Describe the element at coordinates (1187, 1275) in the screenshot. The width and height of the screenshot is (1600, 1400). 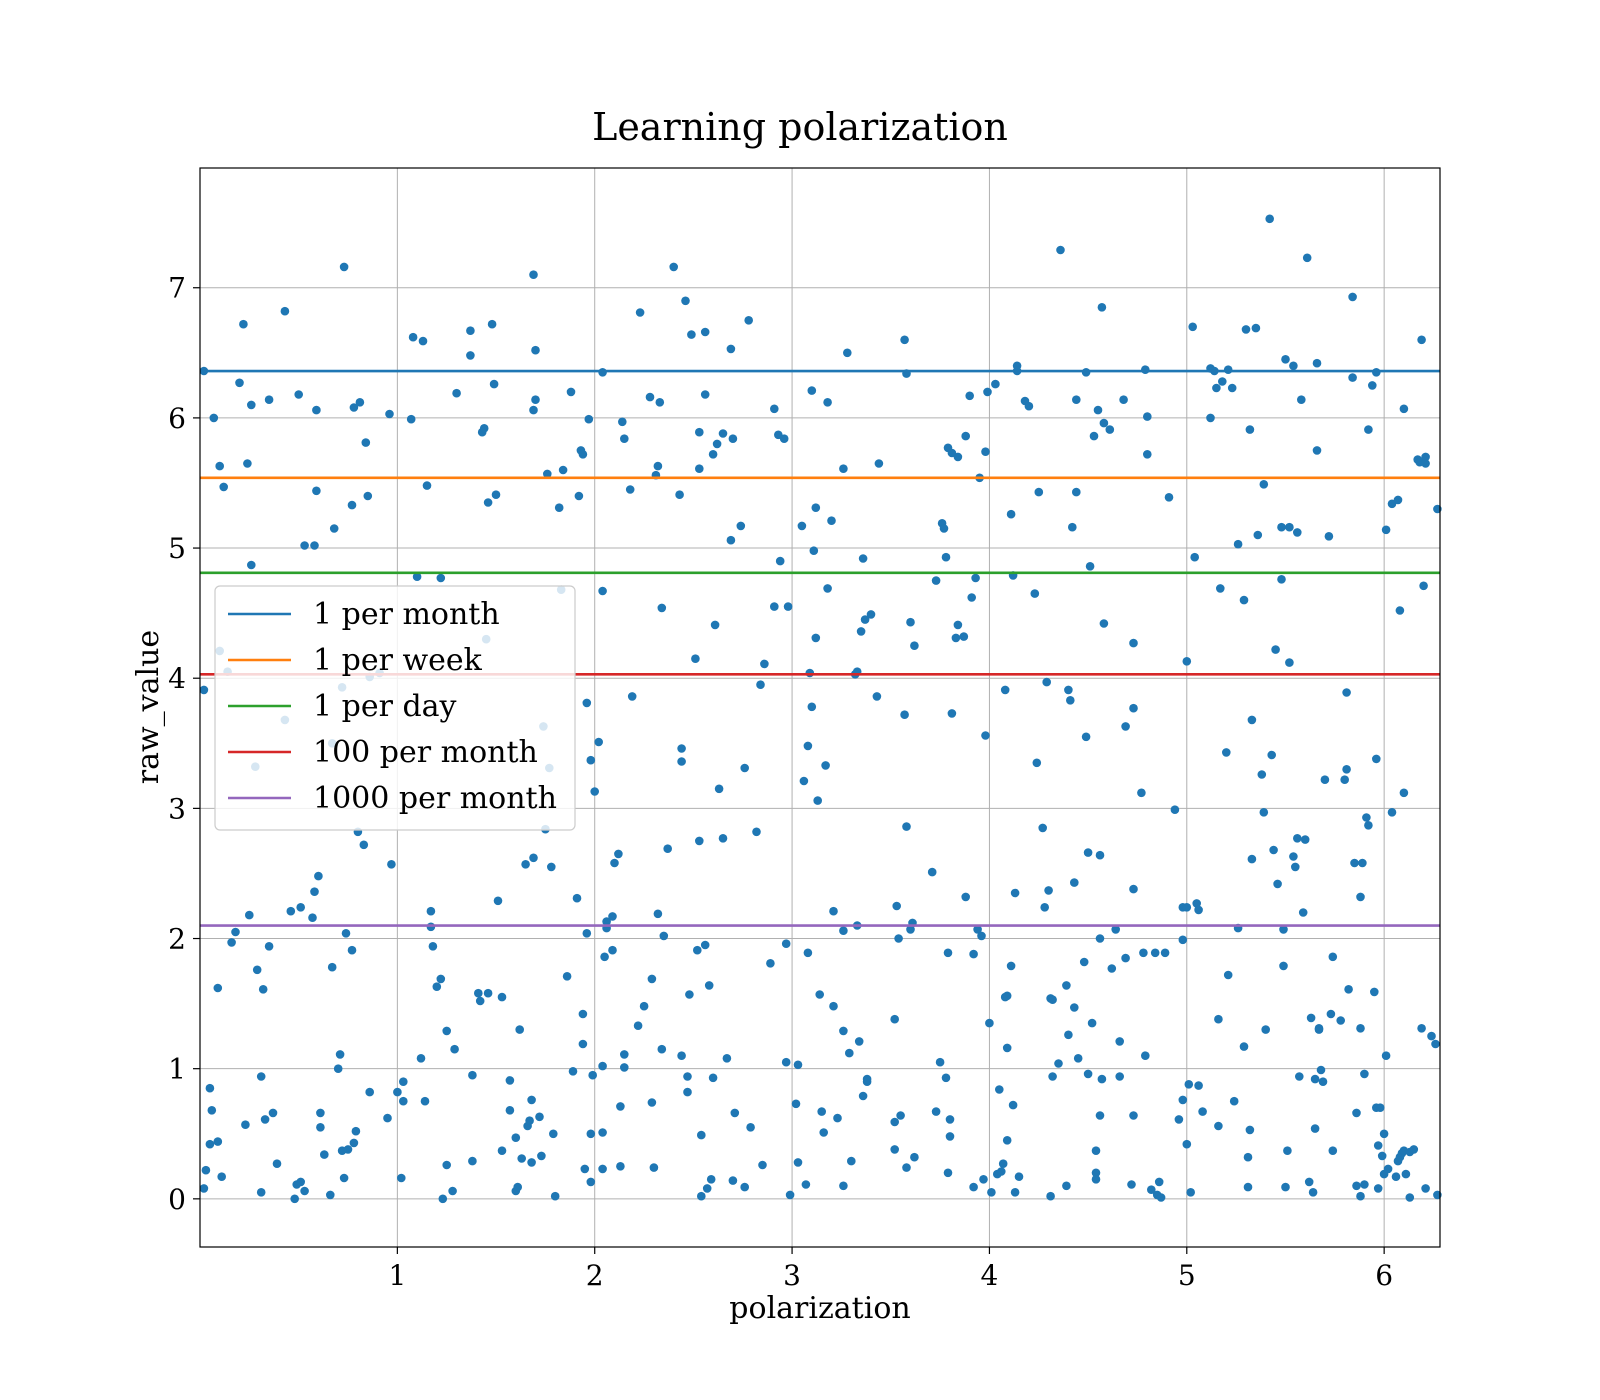
I see `x-tick-label: 5` at that location.